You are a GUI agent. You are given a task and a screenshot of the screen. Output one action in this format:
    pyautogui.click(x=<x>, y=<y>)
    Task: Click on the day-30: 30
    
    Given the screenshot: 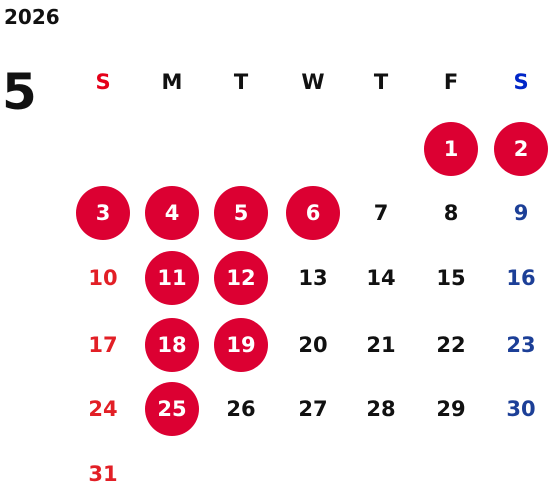 What is the action you would take?
    pyautogui.click(x=521, y=409)
    